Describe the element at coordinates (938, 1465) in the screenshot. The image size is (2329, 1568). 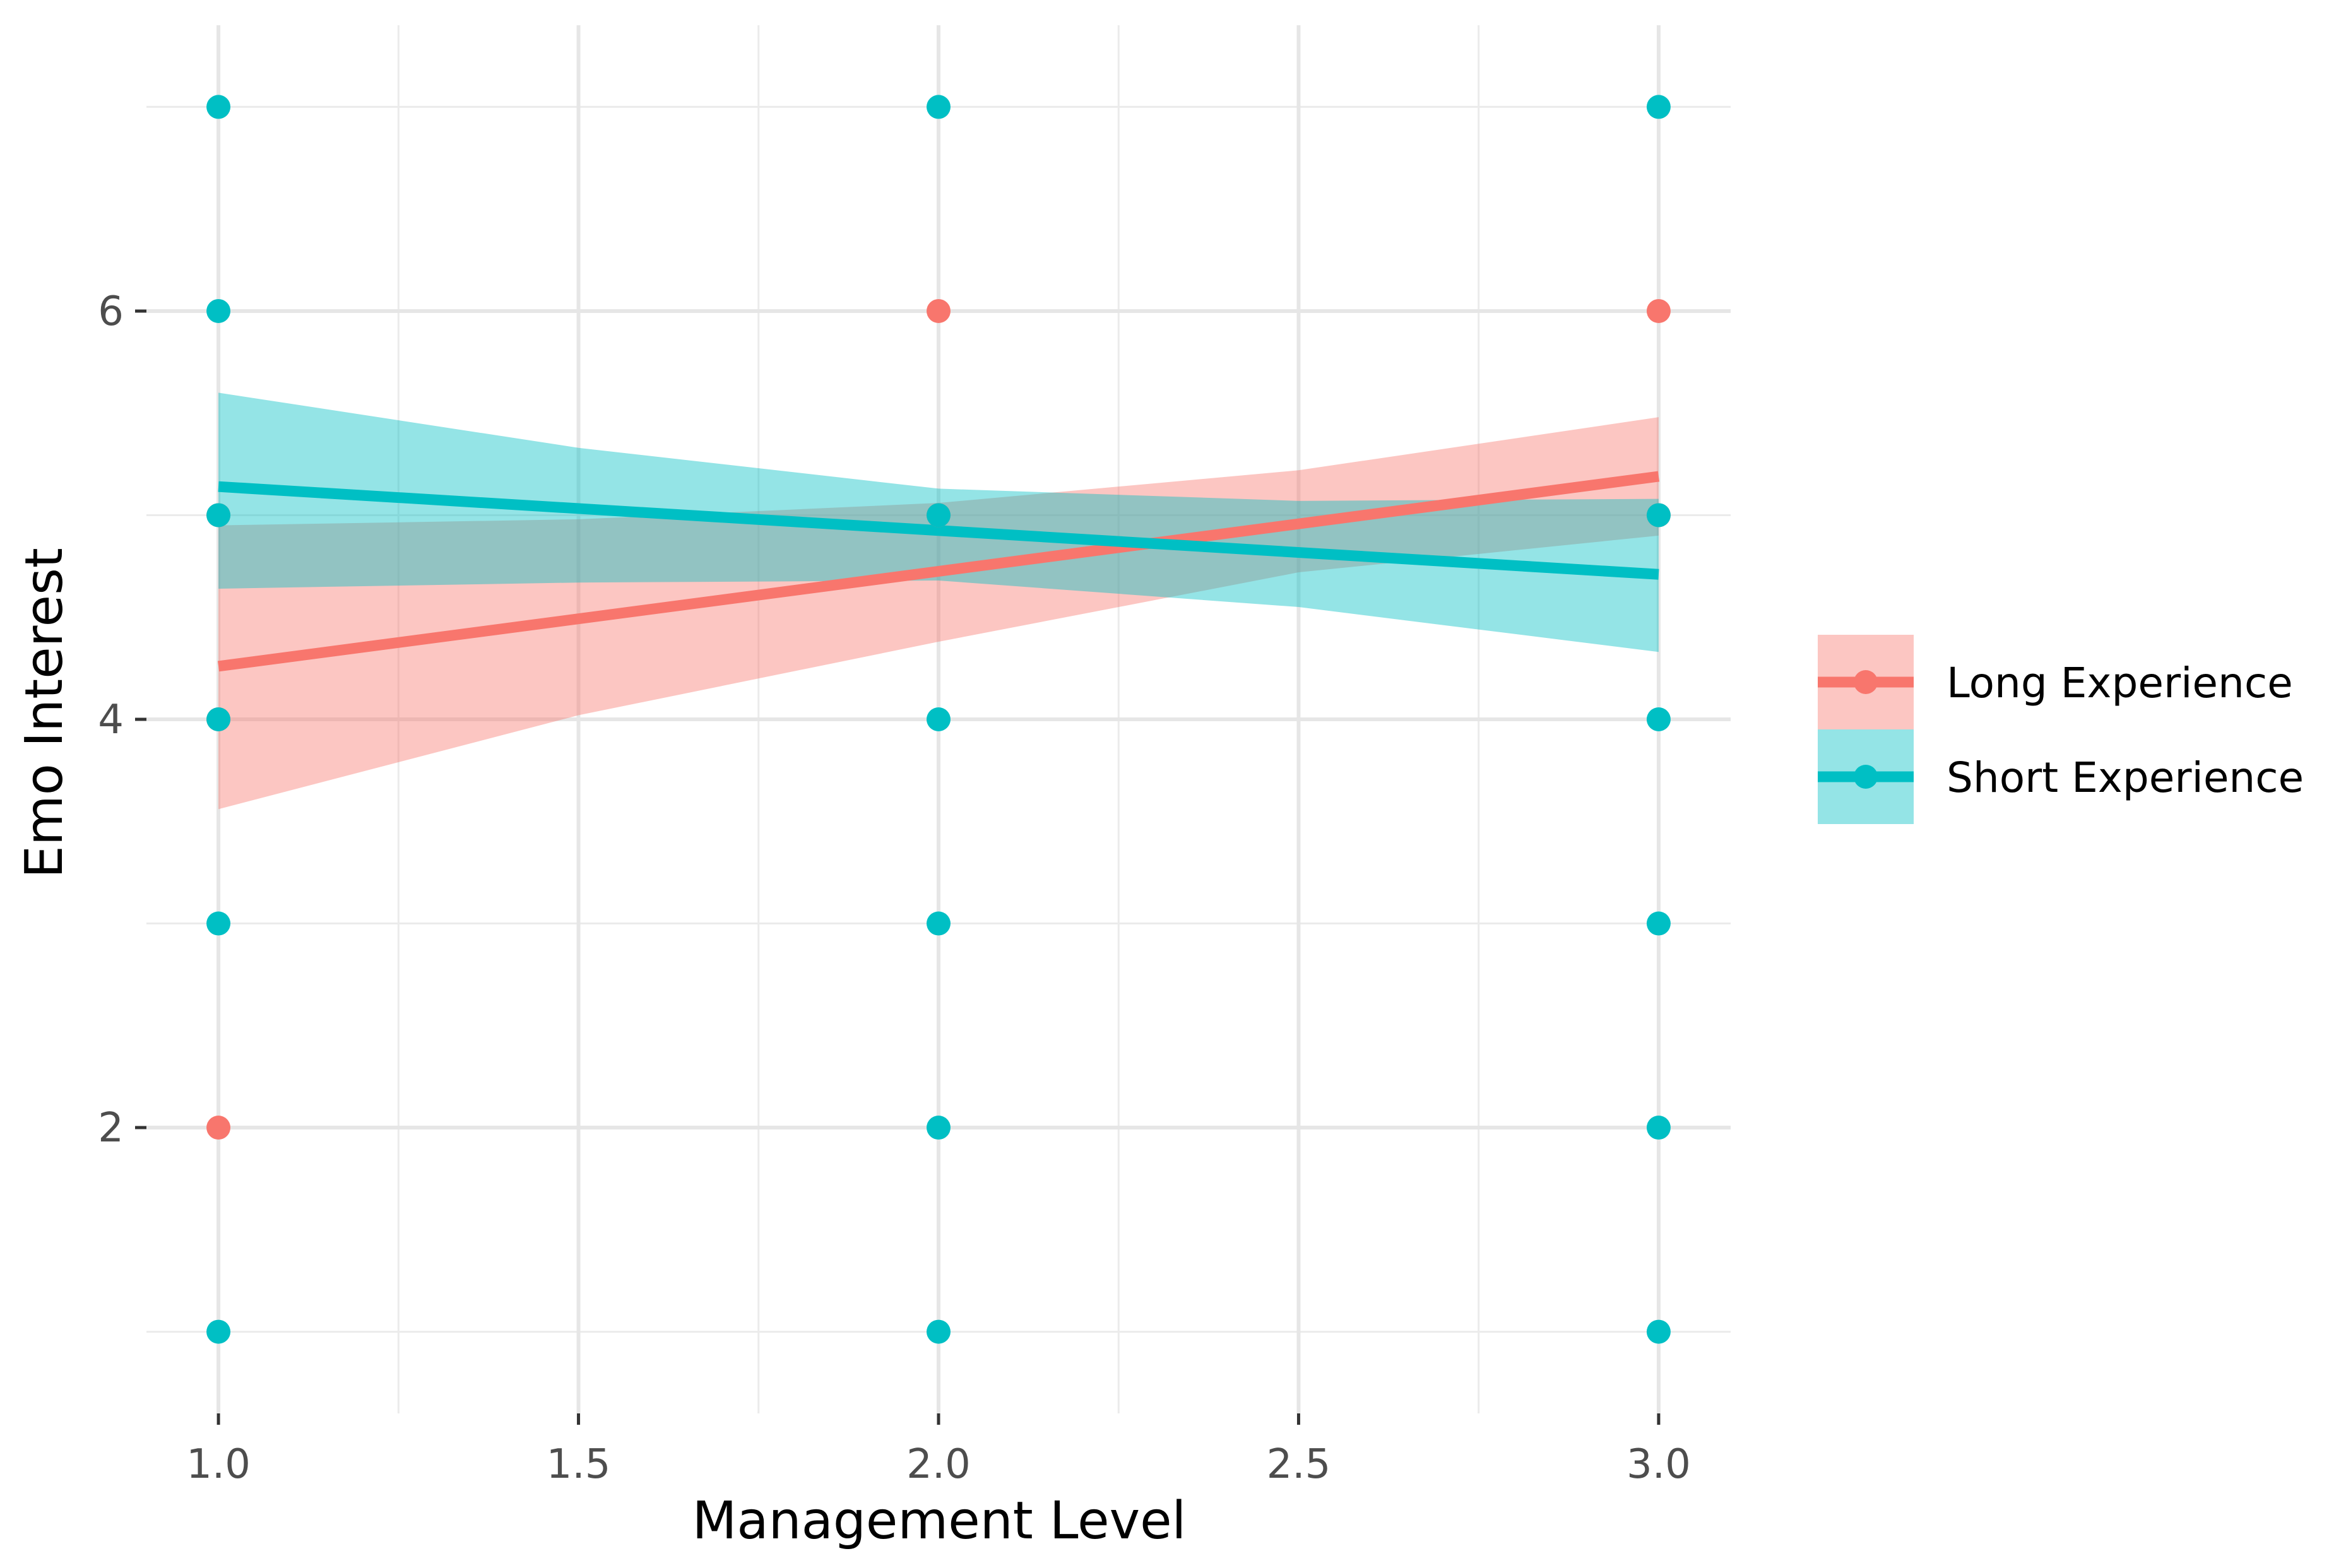
I see `x-tick-label: 2.0` at that location.